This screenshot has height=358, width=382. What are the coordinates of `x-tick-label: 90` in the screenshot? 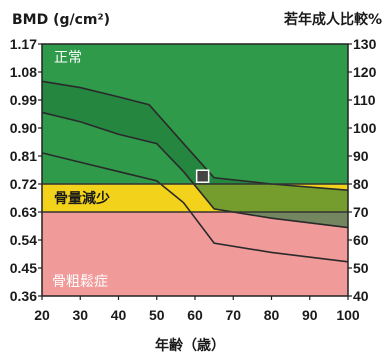 It's located at (310, 315).